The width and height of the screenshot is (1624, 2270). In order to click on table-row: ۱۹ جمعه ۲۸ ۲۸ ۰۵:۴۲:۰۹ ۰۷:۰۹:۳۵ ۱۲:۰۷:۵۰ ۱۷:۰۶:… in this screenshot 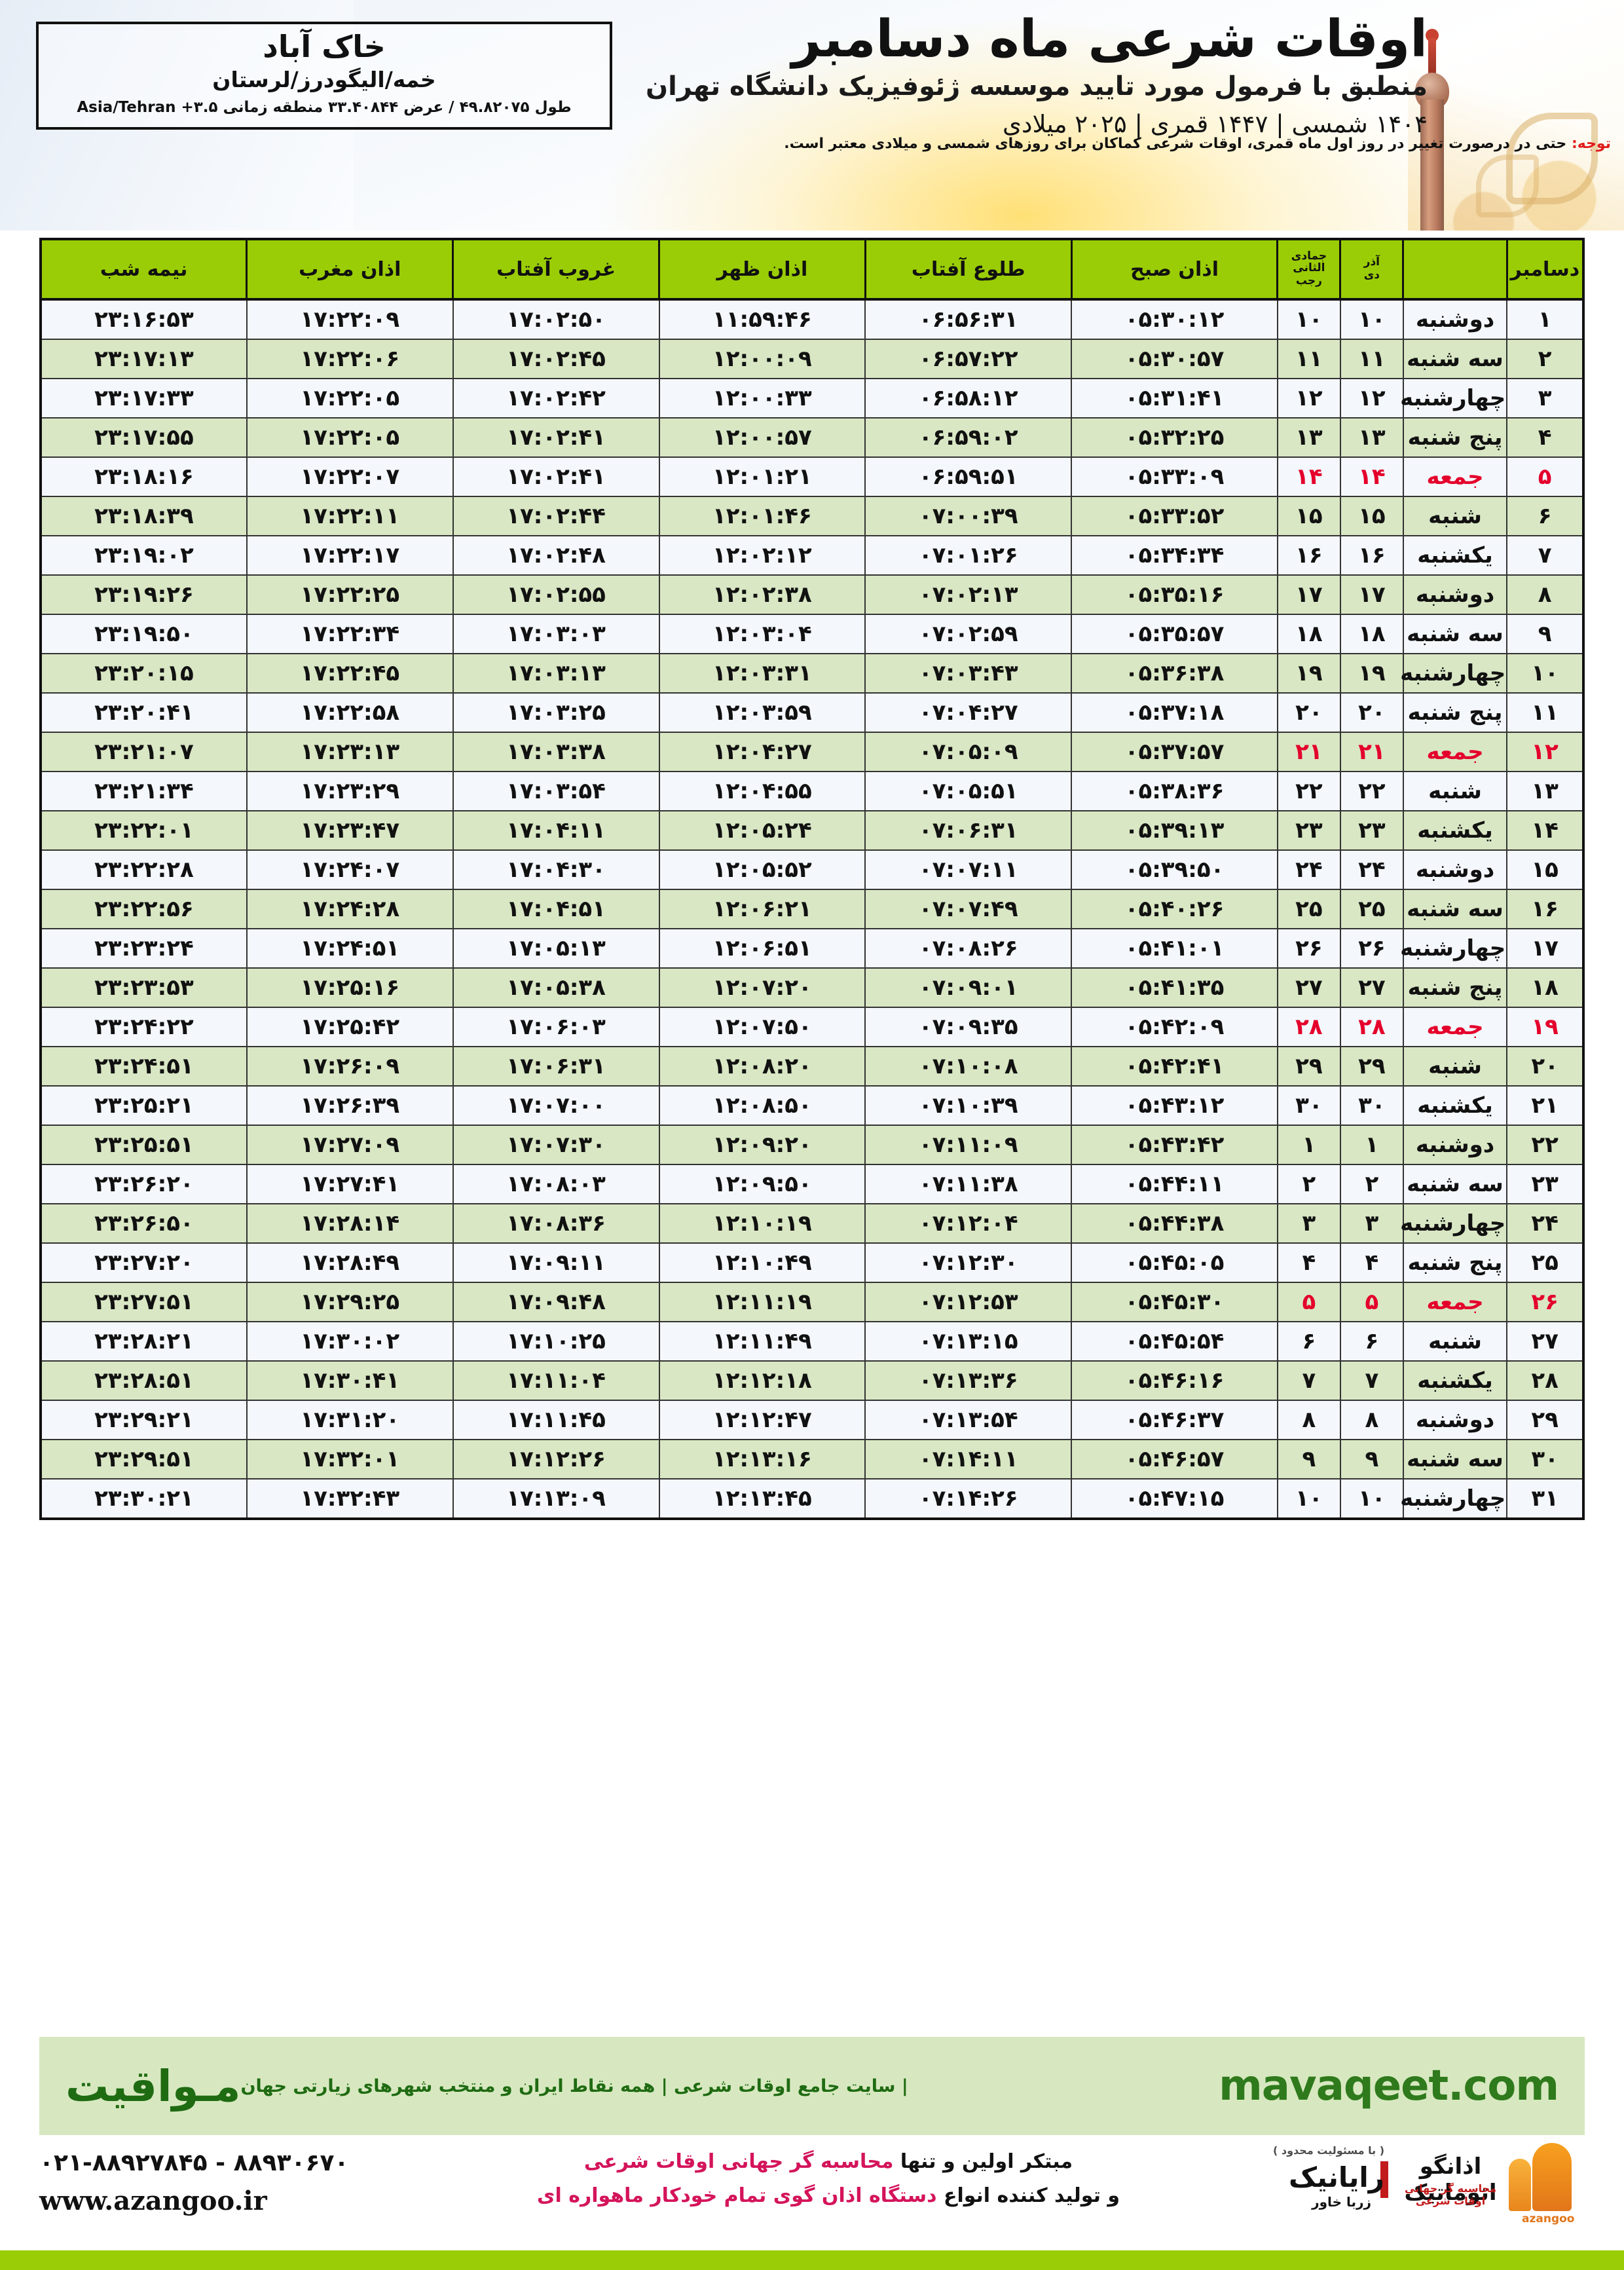, I will do `click(812, 1027)`.